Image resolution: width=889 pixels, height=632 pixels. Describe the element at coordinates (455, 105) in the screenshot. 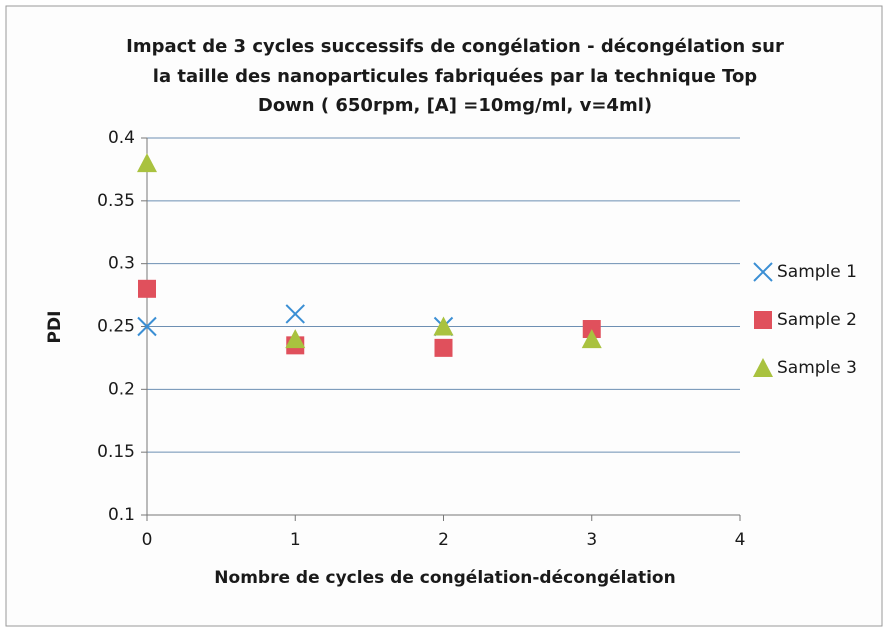

I see `chart-title: Down ( 650rpm, [A] =10mg/ml, v=4ml)` at that location.